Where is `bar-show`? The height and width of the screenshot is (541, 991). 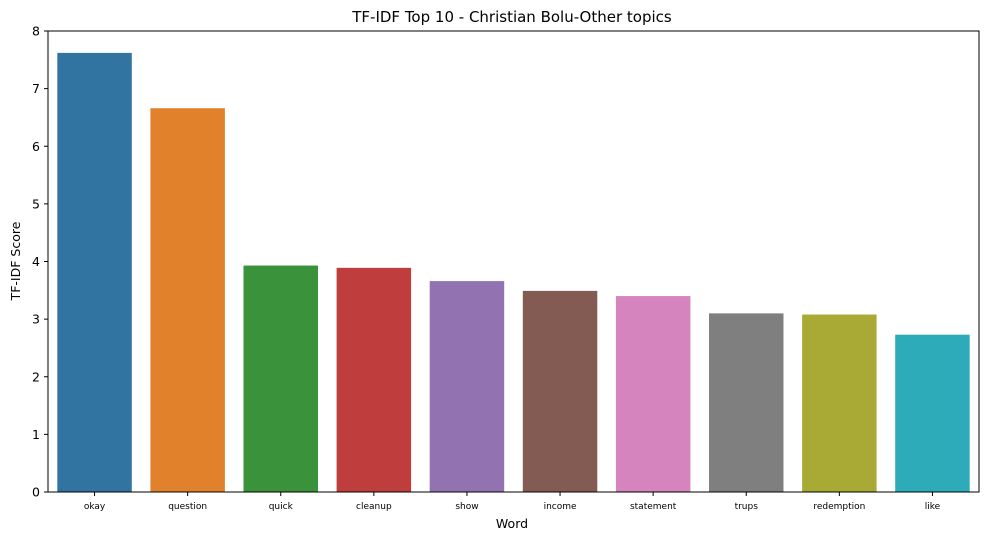
bar-show is located at coordinates (467, 386).